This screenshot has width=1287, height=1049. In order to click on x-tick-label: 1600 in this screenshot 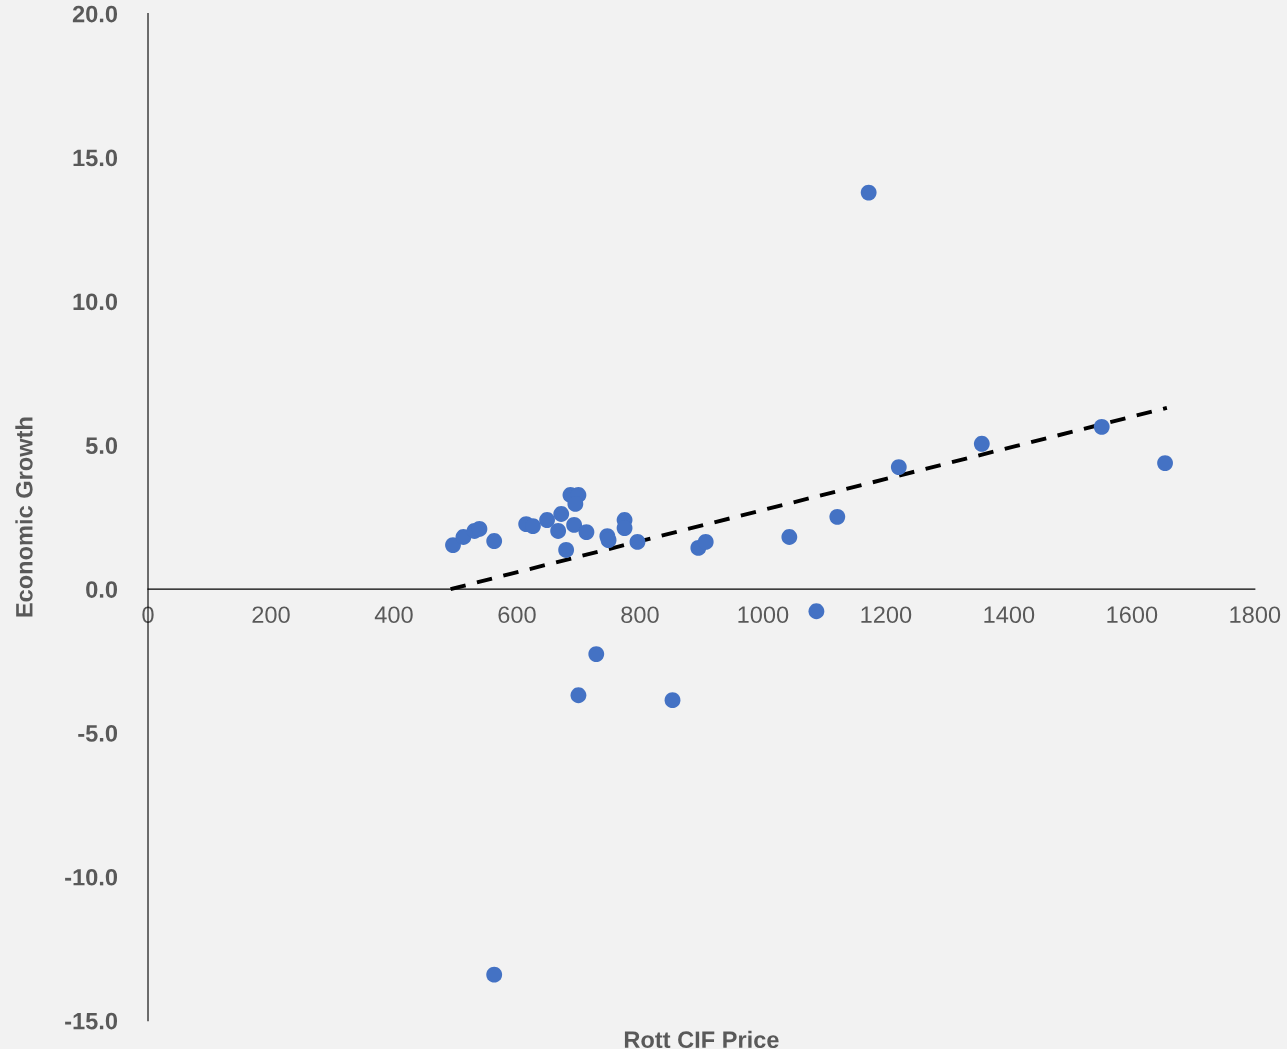, I will do `click(1132, 615)`.